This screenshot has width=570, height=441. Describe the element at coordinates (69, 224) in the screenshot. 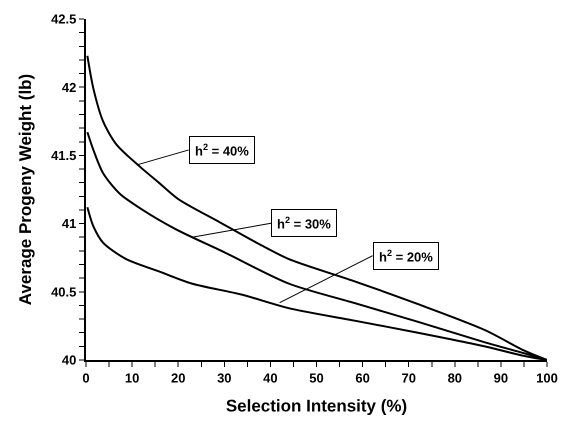

I see `y-tick-label: 41` at that location.